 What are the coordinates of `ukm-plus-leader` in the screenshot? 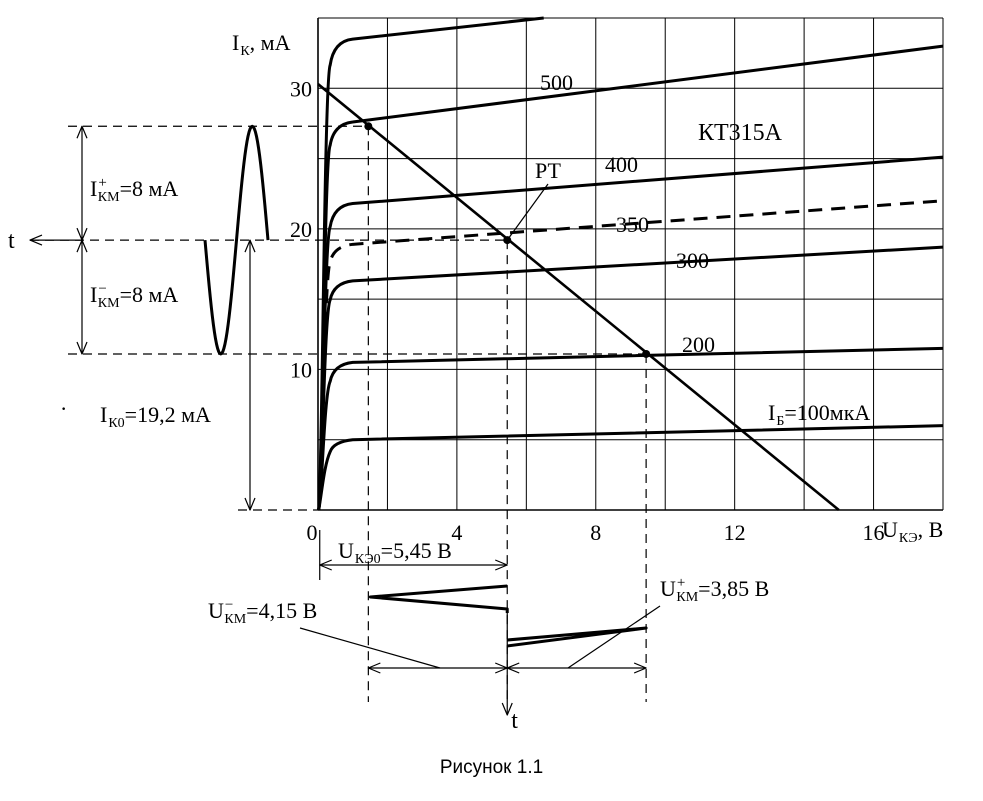 It's located at (614, 637).